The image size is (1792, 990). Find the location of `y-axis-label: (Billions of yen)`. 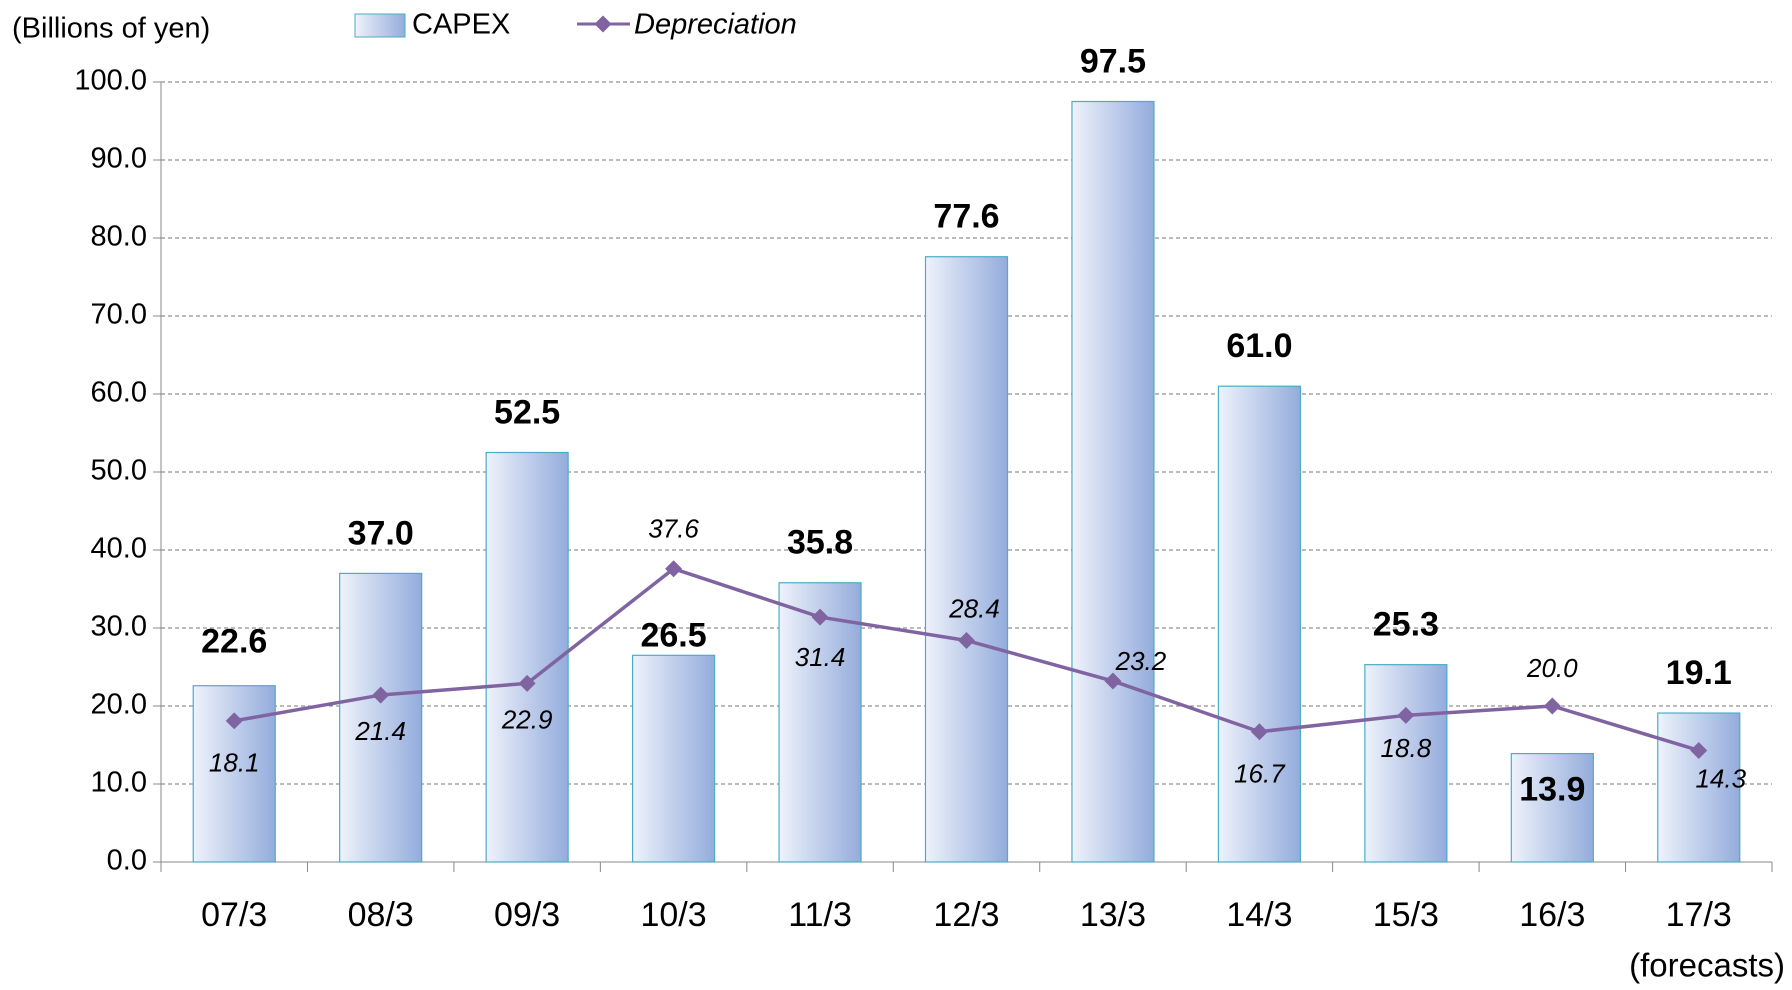

y-axis-label: (Billions of yen) is located at coordinates (111, 29).